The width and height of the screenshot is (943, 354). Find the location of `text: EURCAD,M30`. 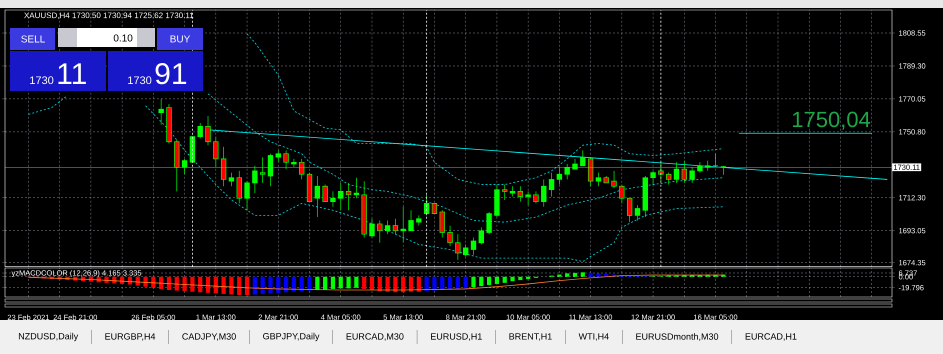

text: EURCAD,M30 is located at coordinates (375, 337).